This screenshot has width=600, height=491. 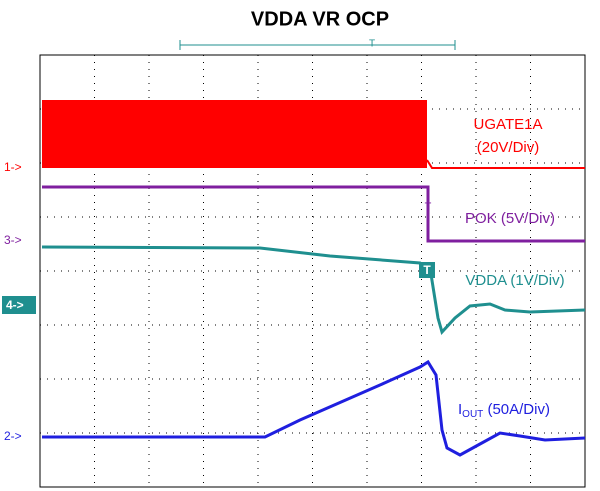 What do you see at coordinates (320, 19) in the screenshot?
I see `title: VDDA VR OCP` at bounding box center [320, 19].